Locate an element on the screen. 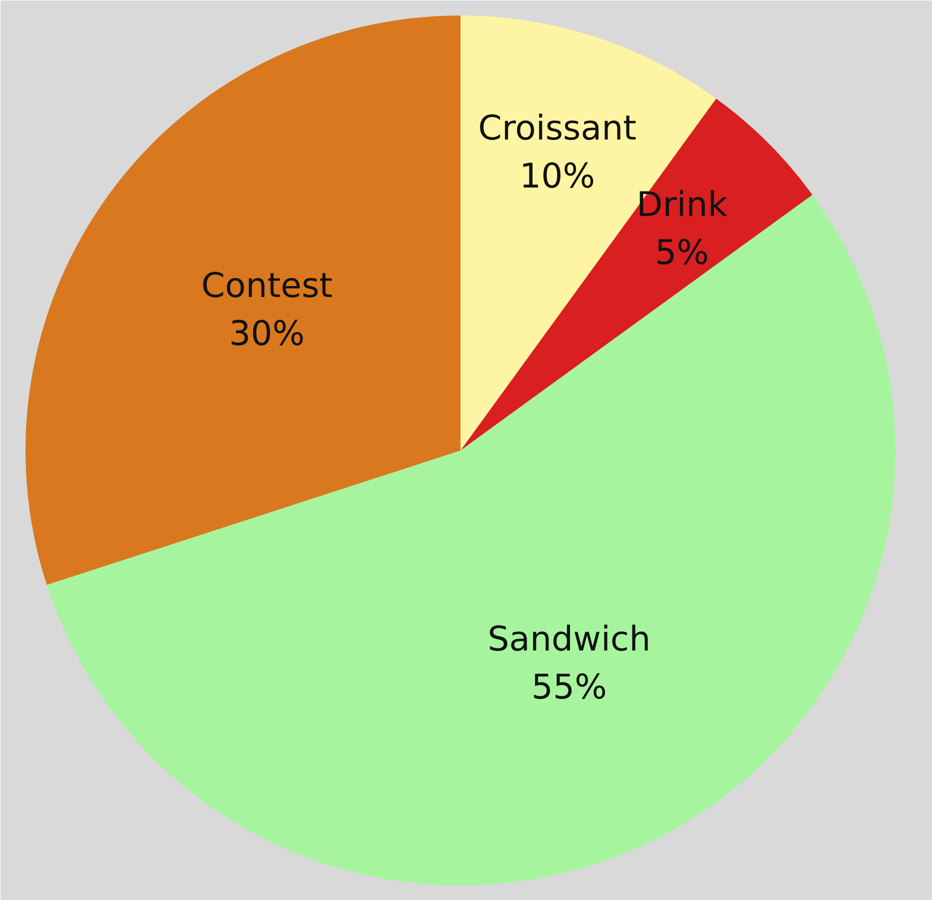 Image resolution: width=932 pixels, height=900 pixels. slice-label: Sandwich is located at coordinates (569, 640).